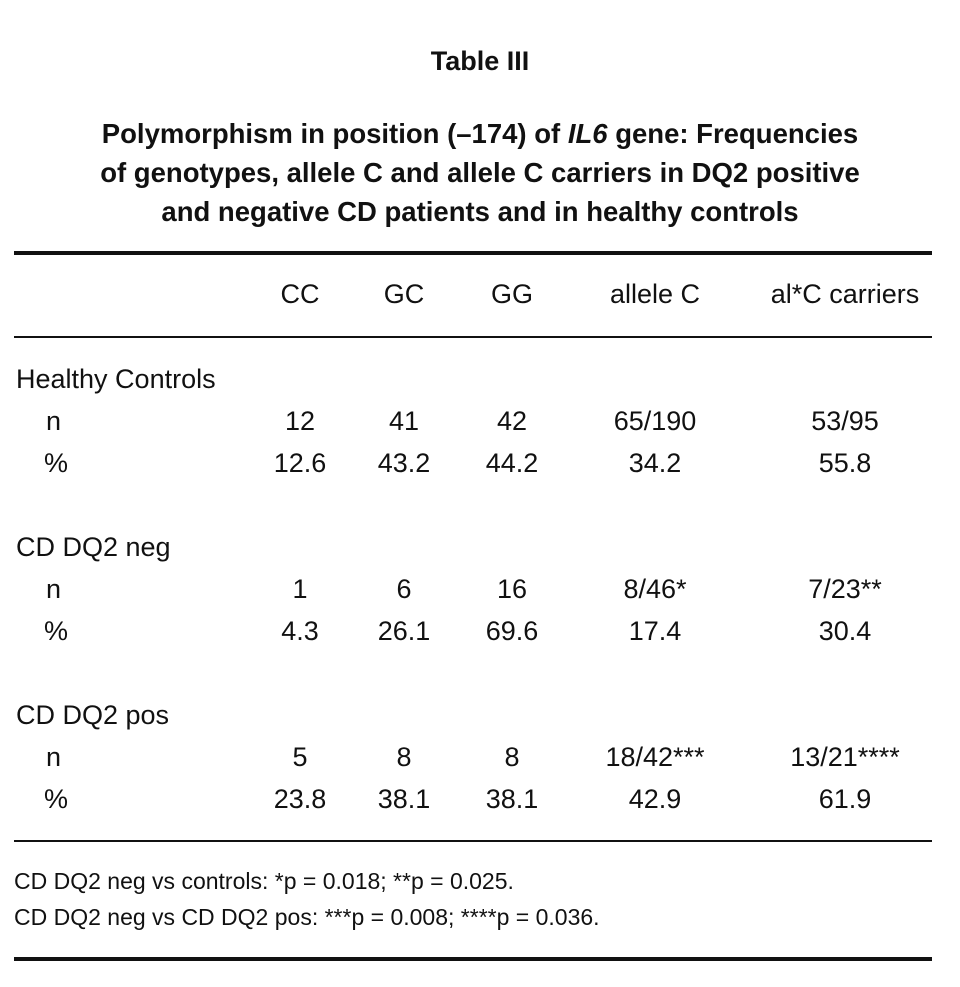 The width and height of the screenshot is (960, 987). Describe the element at coordinates (300, 421) in the screenshot. I see `table-cell: 12` at that location.